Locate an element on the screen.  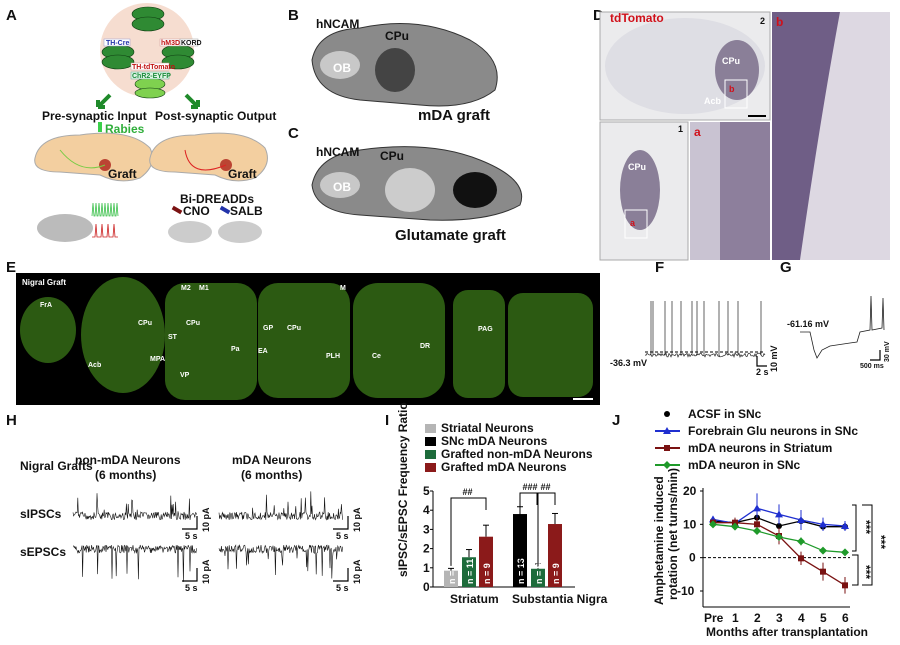
col2-subtitle: (6 months) is located at coordinates (271, 475).